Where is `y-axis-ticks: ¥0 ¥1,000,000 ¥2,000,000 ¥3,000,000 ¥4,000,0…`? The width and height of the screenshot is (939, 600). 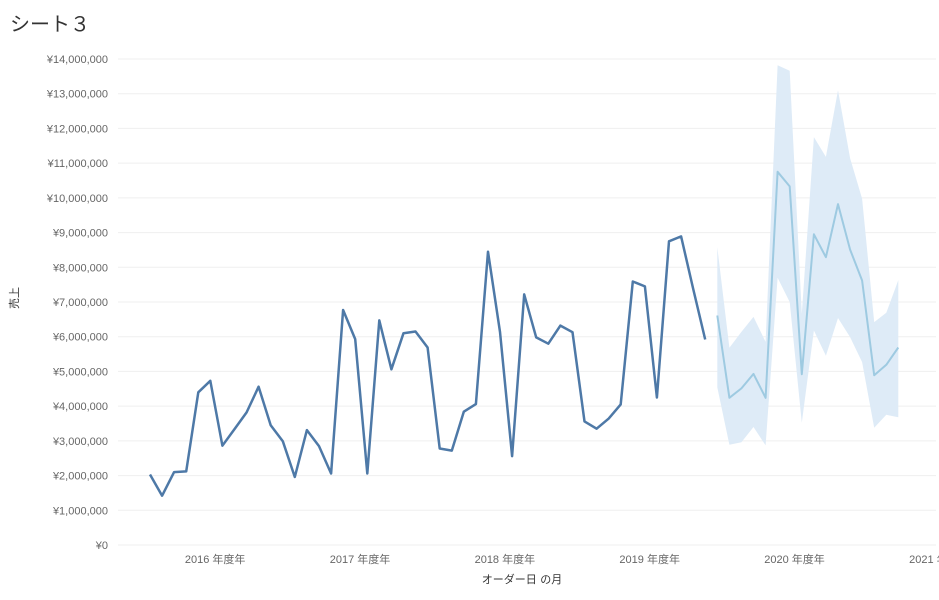 y-axis-ticks: ¥0 ¥1,000,000 ¥2,000,000 ¥3,000,000 ¥4,000,0… is located at coordinates (77, 303).